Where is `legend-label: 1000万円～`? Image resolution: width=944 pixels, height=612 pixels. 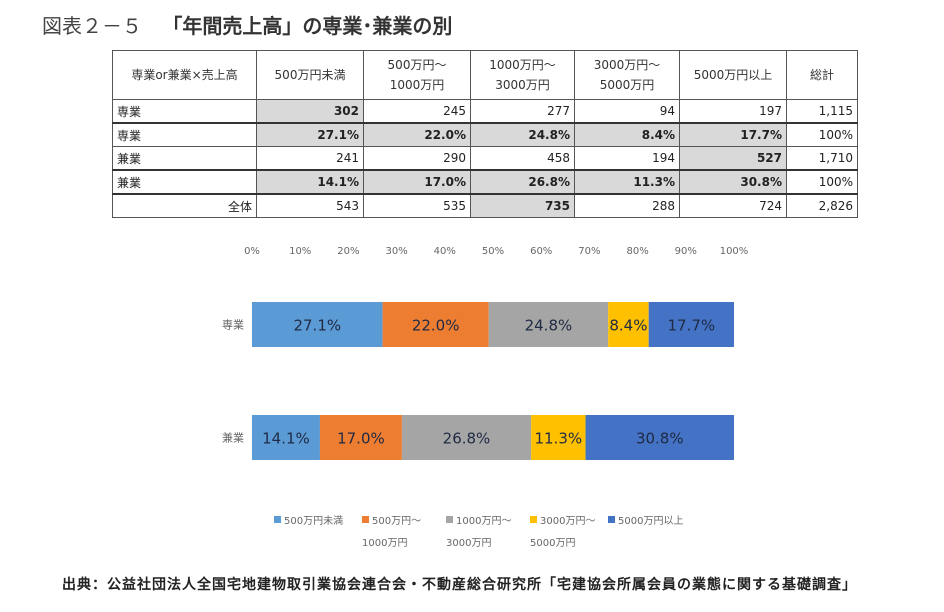
legend-label: 1000万円～ is located at coordinates (483, 521).